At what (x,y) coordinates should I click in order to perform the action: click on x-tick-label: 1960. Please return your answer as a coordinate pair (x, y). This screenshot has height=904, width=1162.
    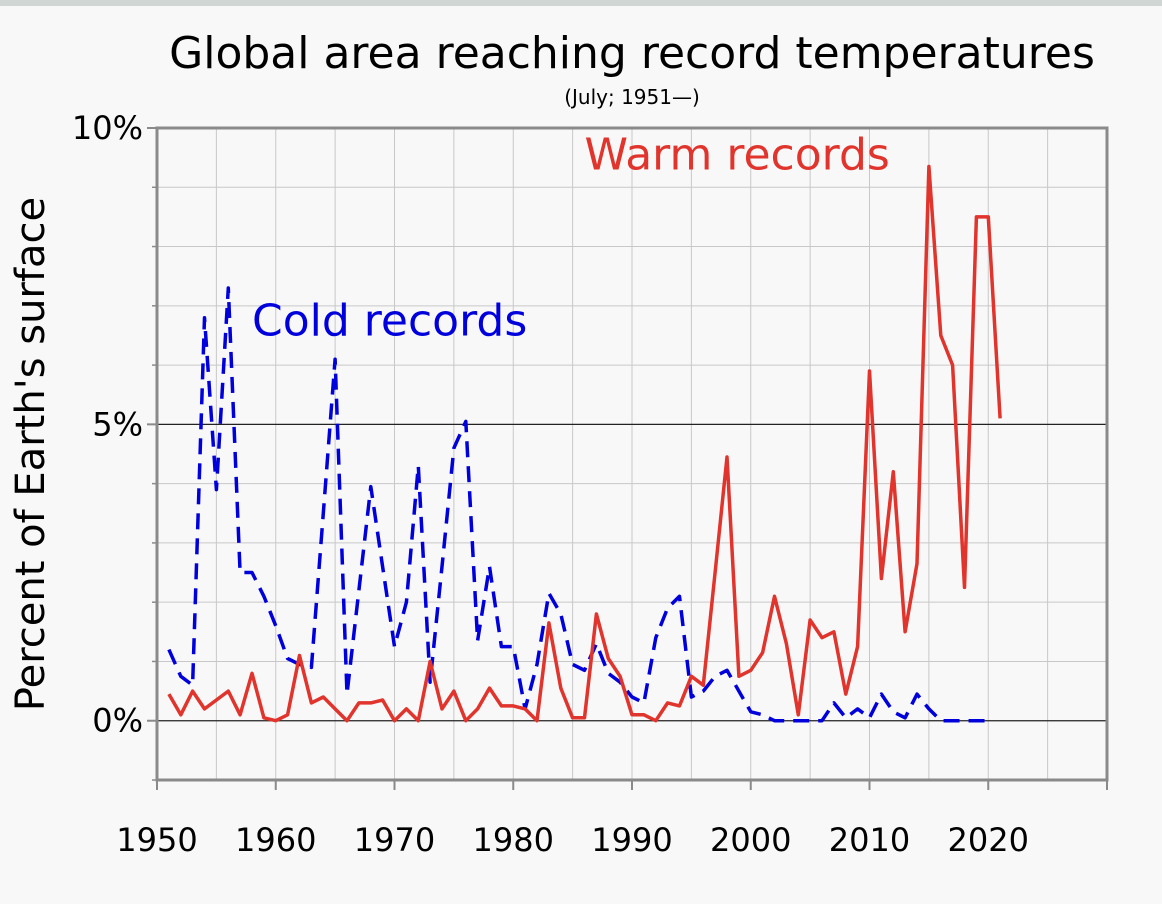
    Looking at the image, I should click on (275, 840).